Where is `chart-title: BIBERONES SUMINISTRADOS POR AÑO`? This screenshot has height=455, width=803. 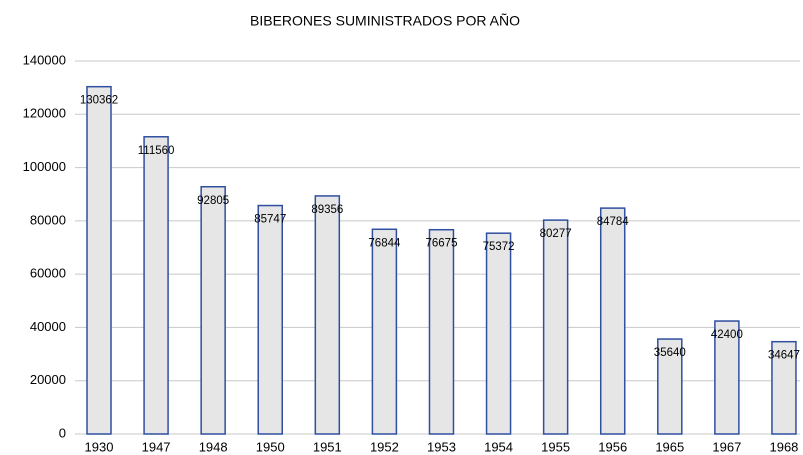
chart-title: BIBERONES SUMINISTRADOS POR AÑO is located at coordinates (385, 21).